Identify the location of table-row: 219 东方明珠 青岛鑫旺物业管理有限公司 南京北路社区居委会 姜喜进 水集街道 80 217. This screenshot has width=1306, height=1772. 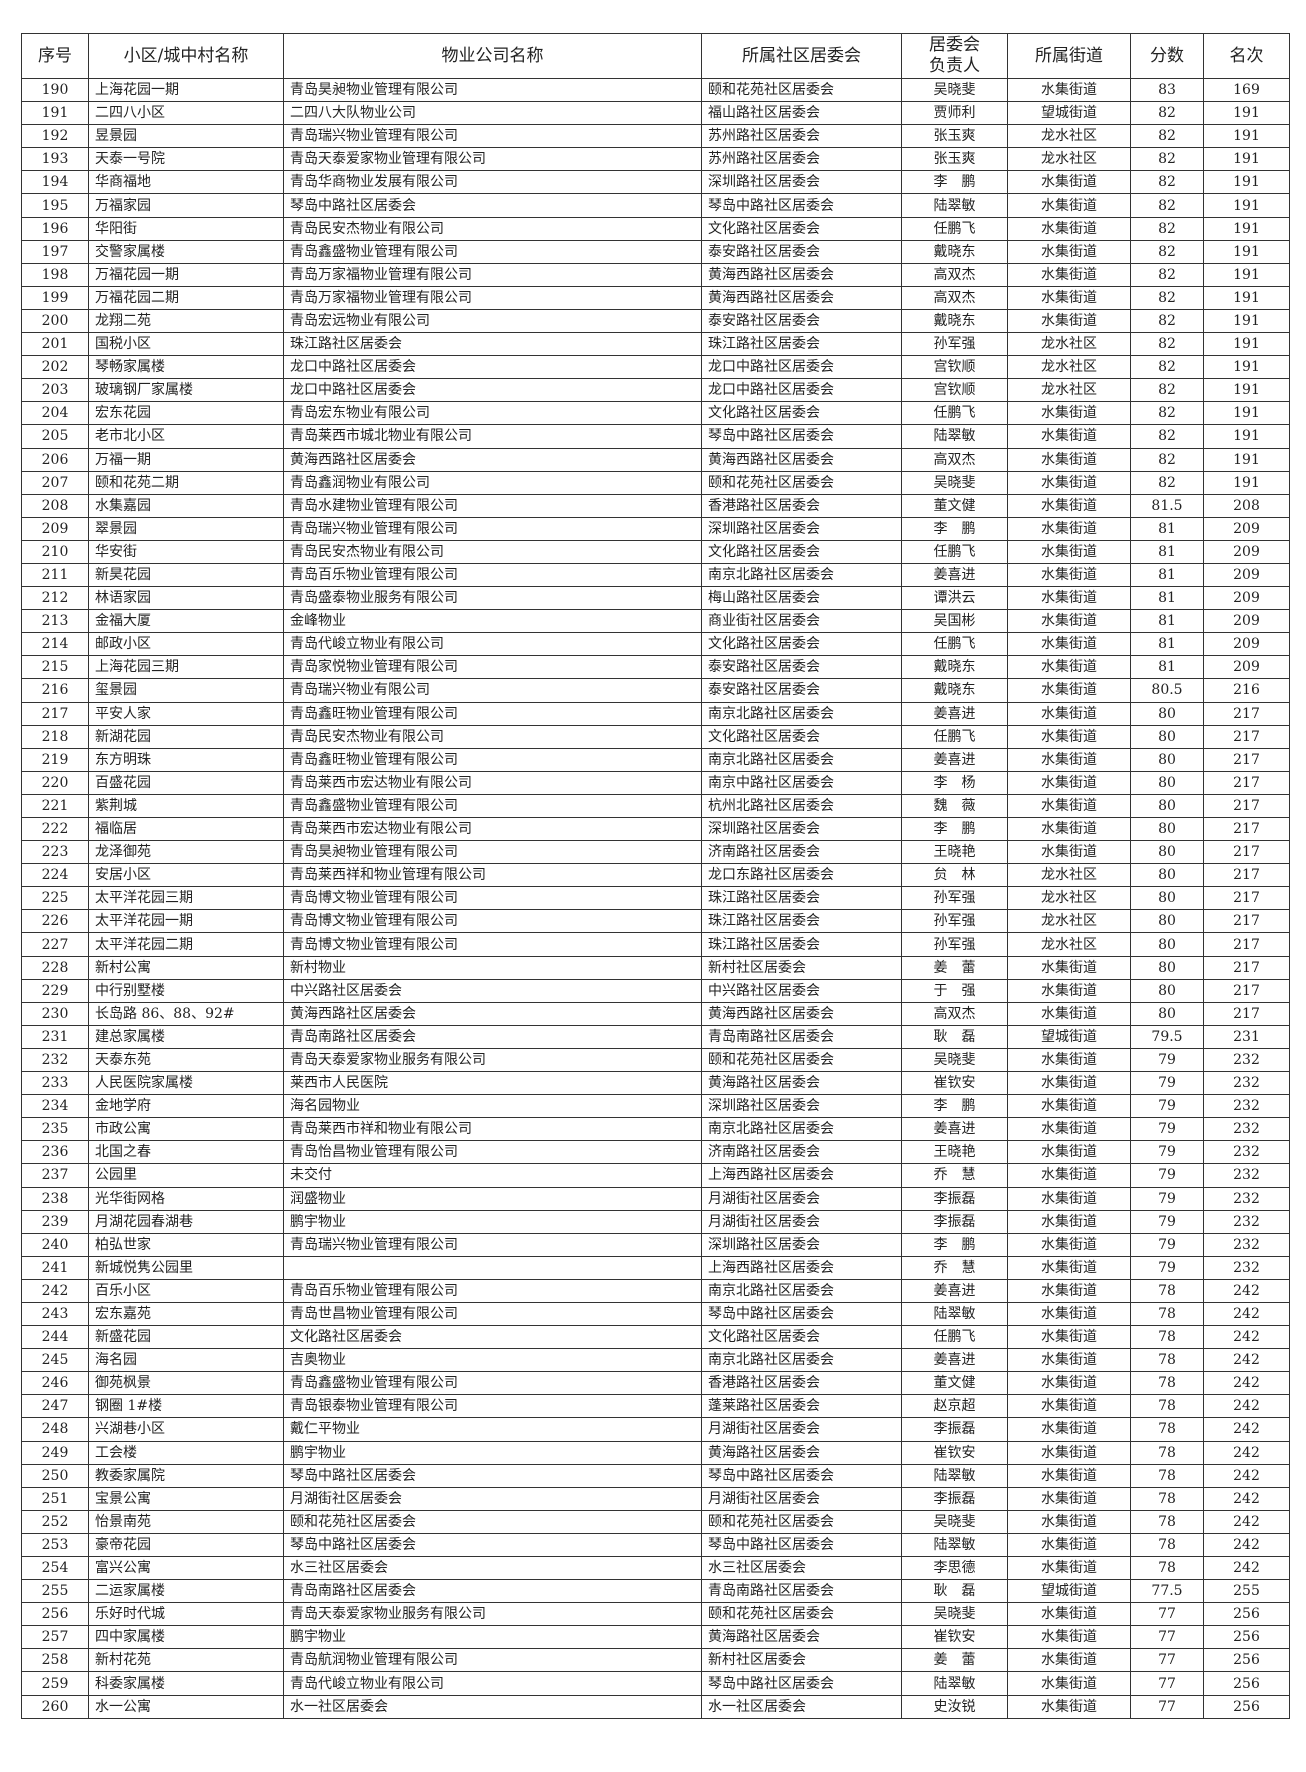
(655, 759).